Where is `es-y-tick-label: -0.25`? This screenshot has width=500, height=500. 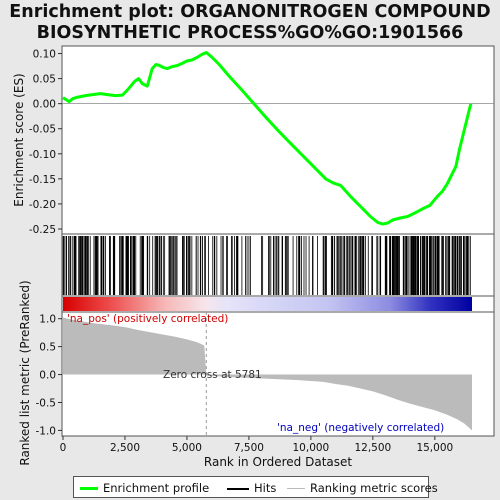 es-y-tick-label: -0.25 is located at coordinates (42, 230).